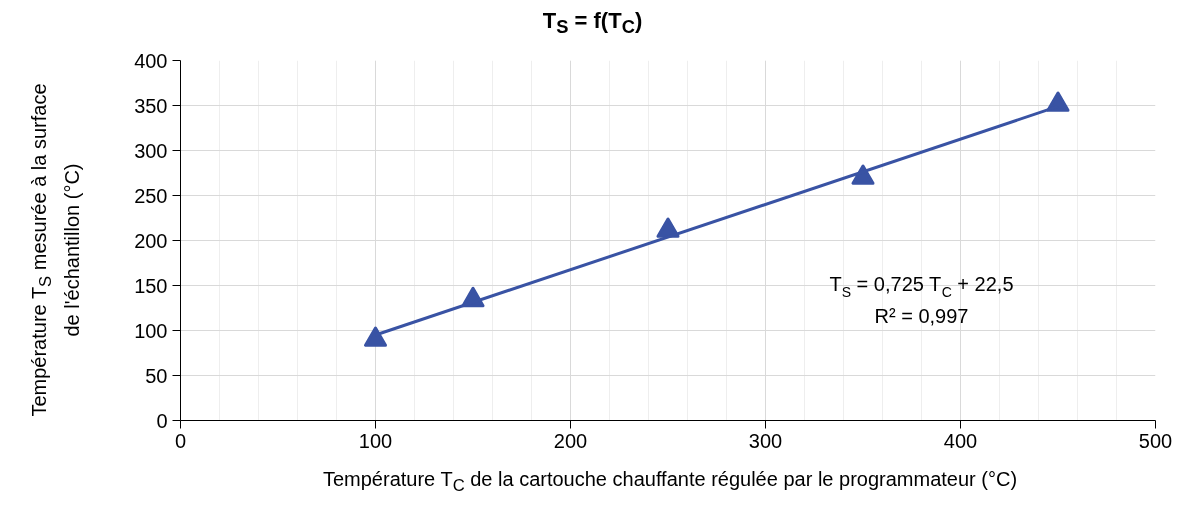 This screenshot has height=522, width=1195. I want to click on x-tick-label: 500, so click(1155, 440).